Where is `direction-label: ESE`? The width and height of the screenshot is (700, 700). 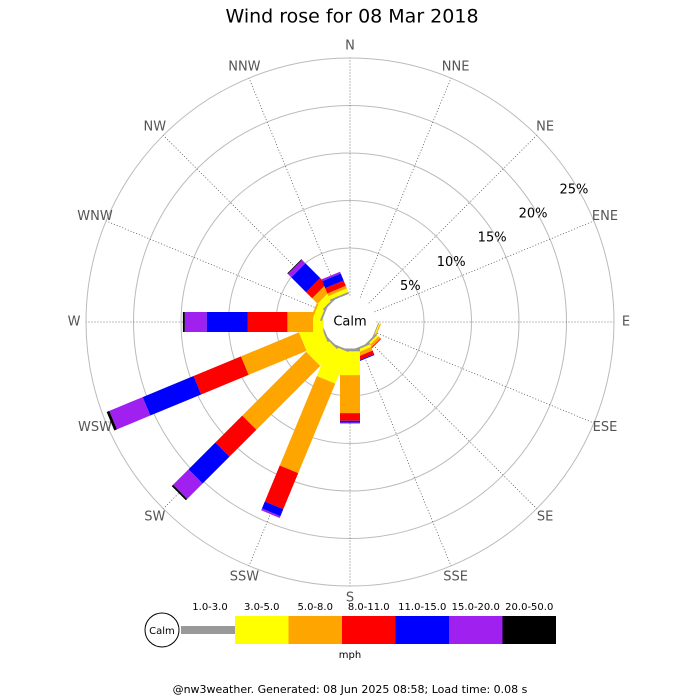
direction-label: ESE is located at coordinates (605, 427).